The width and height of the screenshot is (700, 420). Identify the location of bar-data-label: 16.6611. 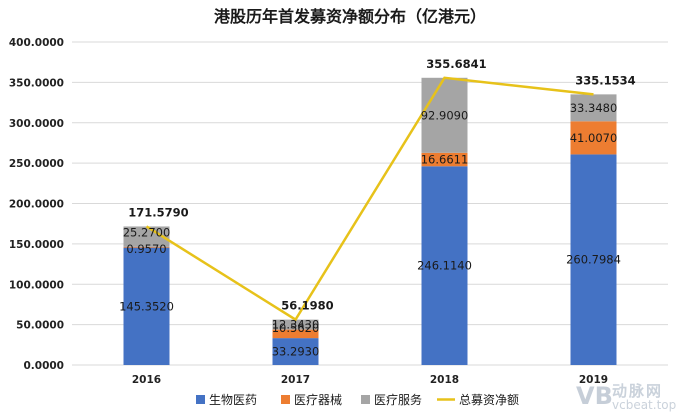
(445, 160).